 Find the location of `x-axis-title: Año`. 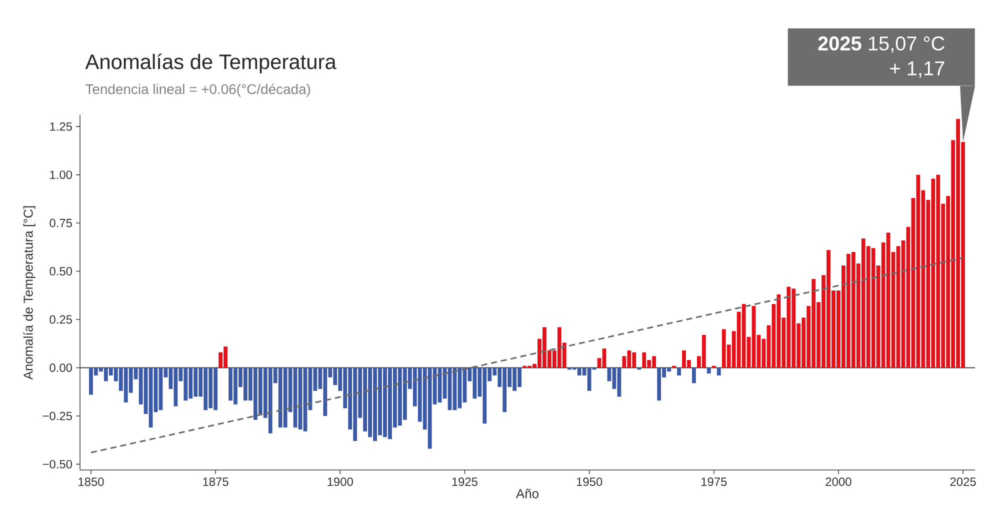

x-axis-title: Año is located at coordinates (527, 493).